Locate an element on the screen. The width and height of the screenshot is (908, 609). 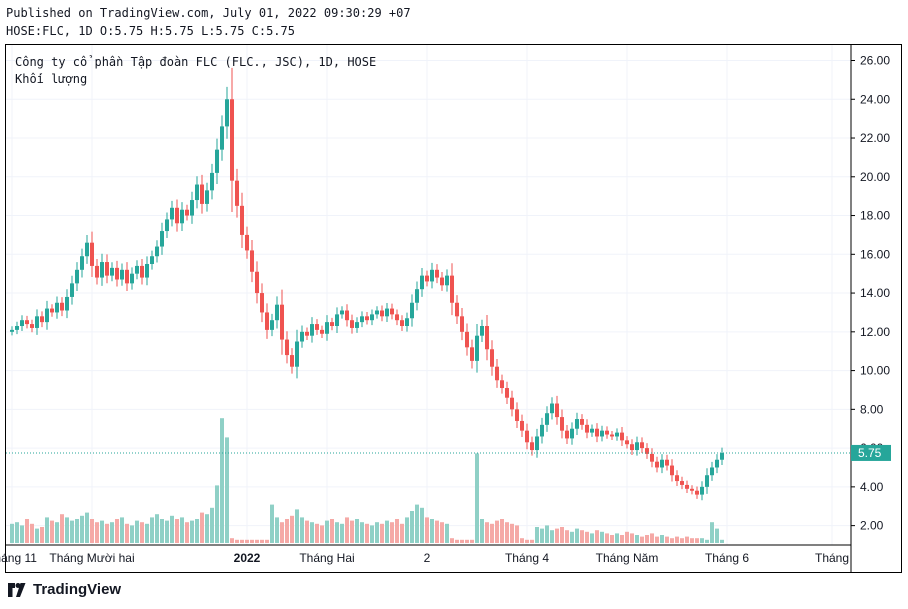
y-tick-label: 2.00 is located at coordinates (872, 526).